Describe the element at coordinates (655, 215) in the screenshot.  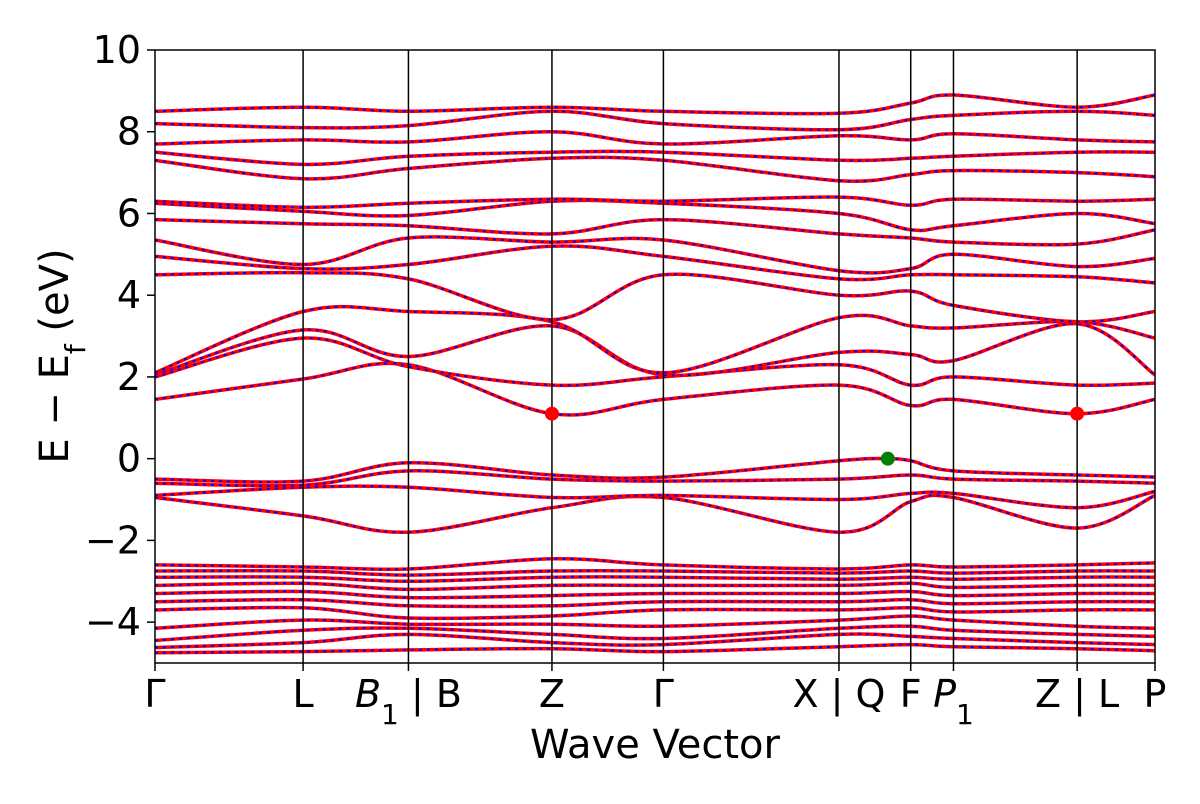
I see `band-24-dashed` at that location.